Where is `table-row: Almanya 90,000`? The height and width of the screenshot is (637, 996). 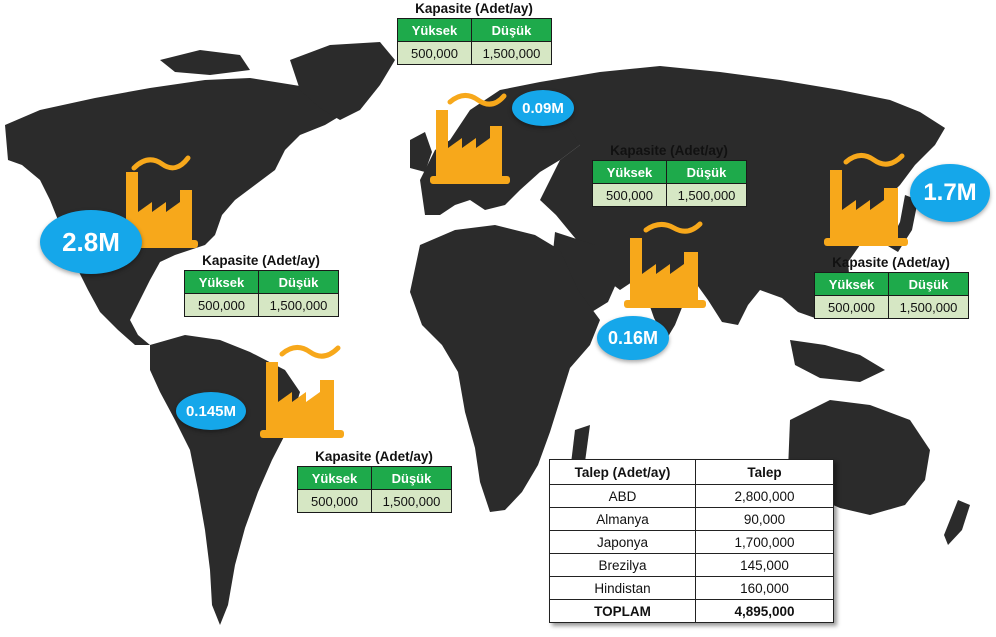
table-row: Almanya 90,000 is located at coordinates (691, 519).